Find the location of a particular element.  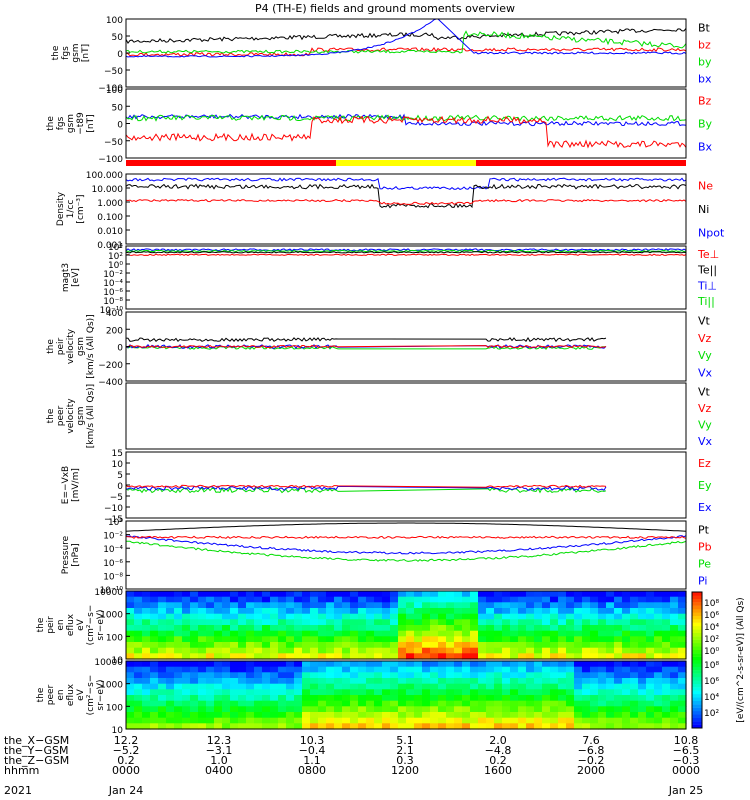

legend-entry: by is located at coordinates (705, 62).